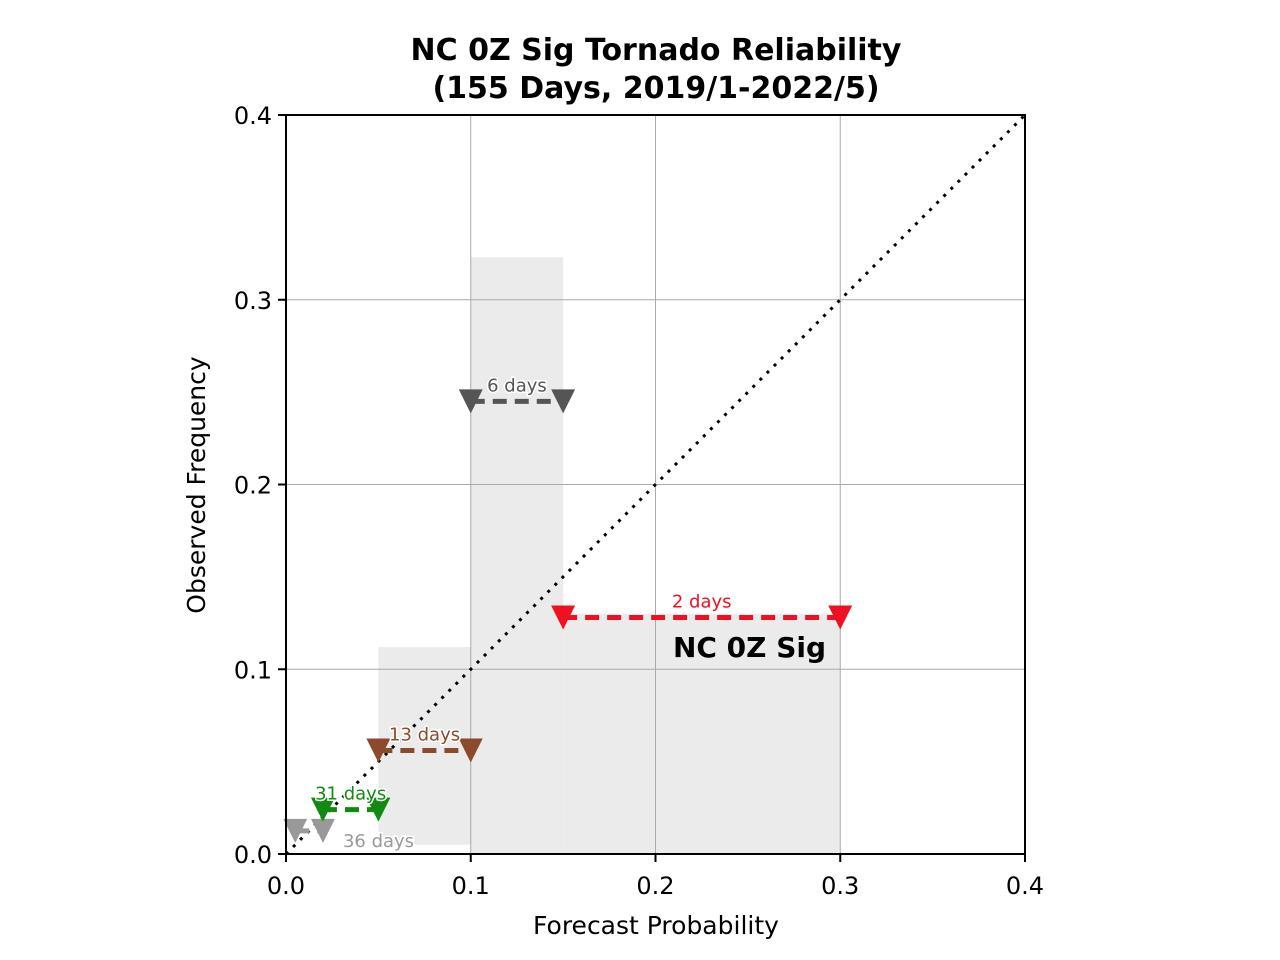 The height and width of the screenshot is (960, 1280). What do you see at coordinates (253, 670) in the screenshot?
I see `y-tick-label-1: 0.1` at bounding box center [253, 670].